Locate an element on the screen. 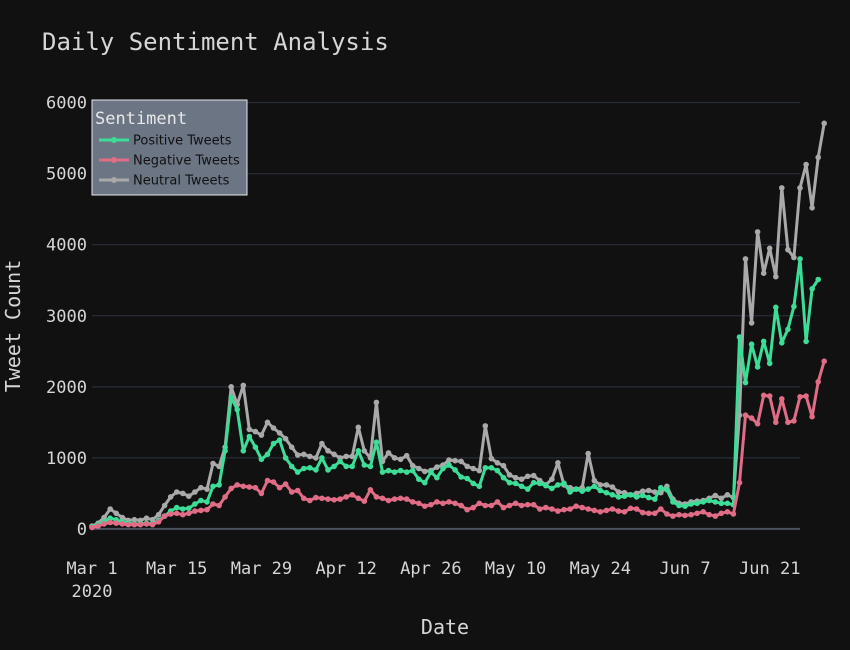  x-tick-label: Apr 12 is located at coordinates (345, 569).